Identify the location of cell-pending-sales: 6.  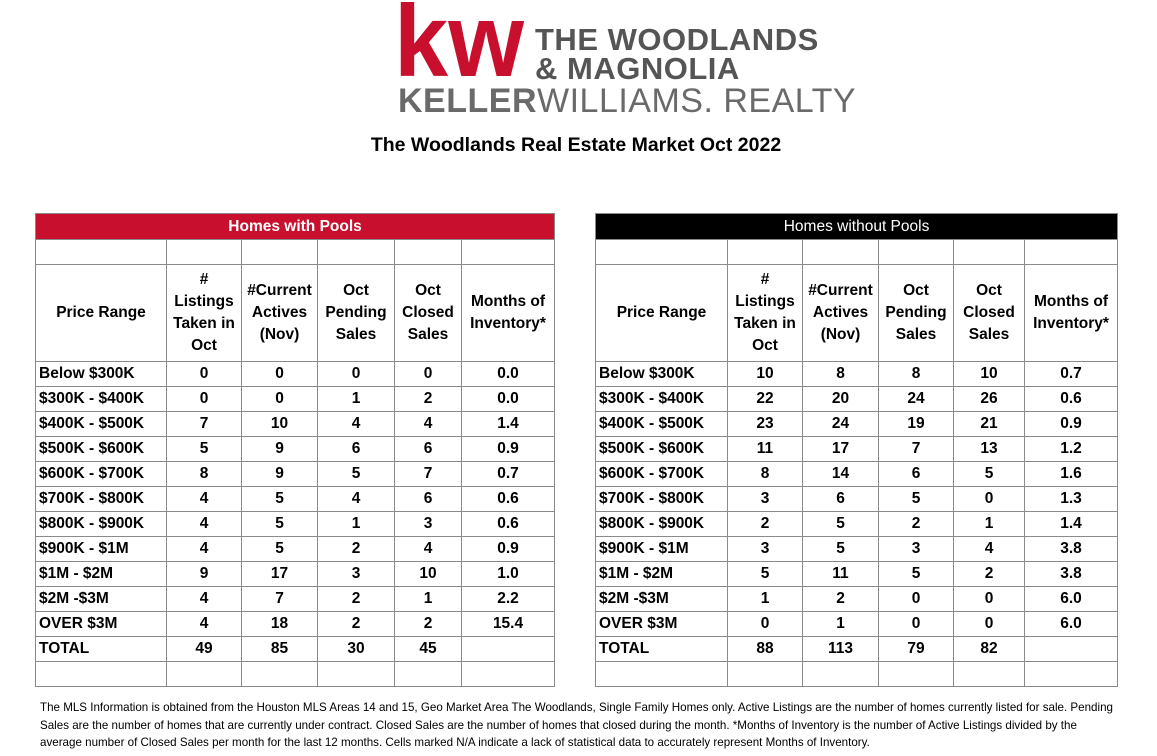
(356, 449).